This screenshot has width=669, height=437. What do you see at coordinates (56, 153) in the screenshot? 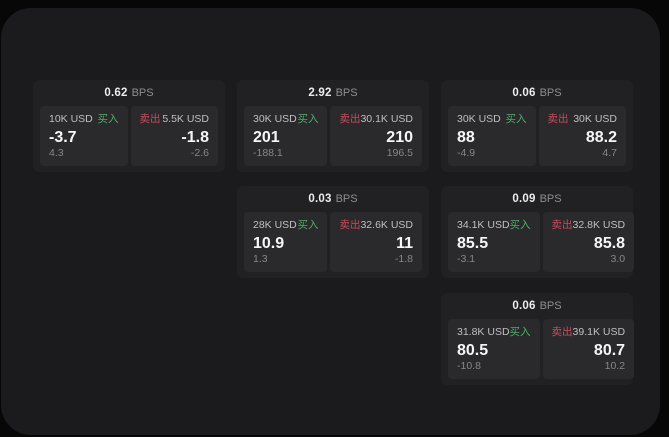
I see `buy-delta: 4.3` at bounding box center [56, 153].